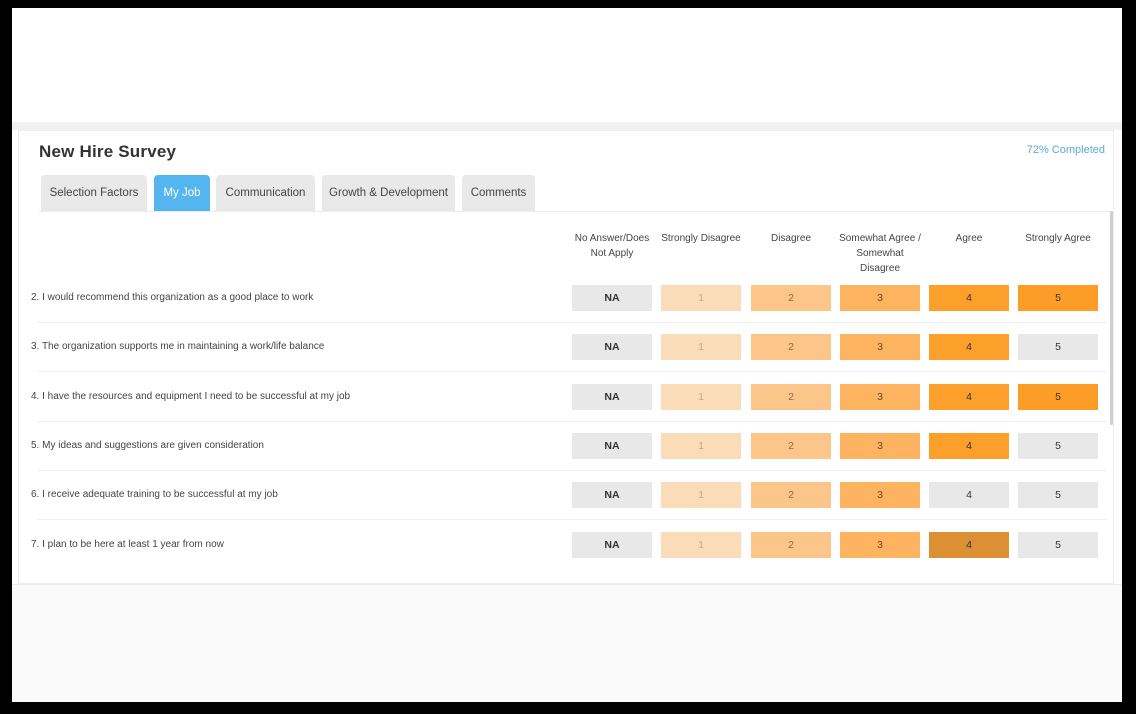 Image resolution: width=1136 pixels, height=714 pixels. I want to click on tab-communication: Communication, so click(265, 193).